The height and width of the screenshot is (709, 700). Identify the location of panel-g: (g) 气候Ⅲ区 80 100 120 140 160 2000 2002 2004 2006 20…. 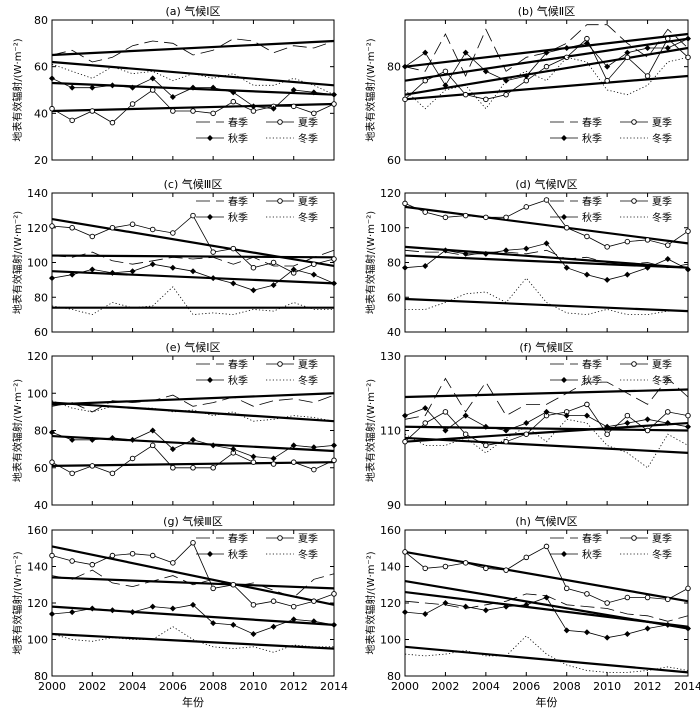
(179, 611).